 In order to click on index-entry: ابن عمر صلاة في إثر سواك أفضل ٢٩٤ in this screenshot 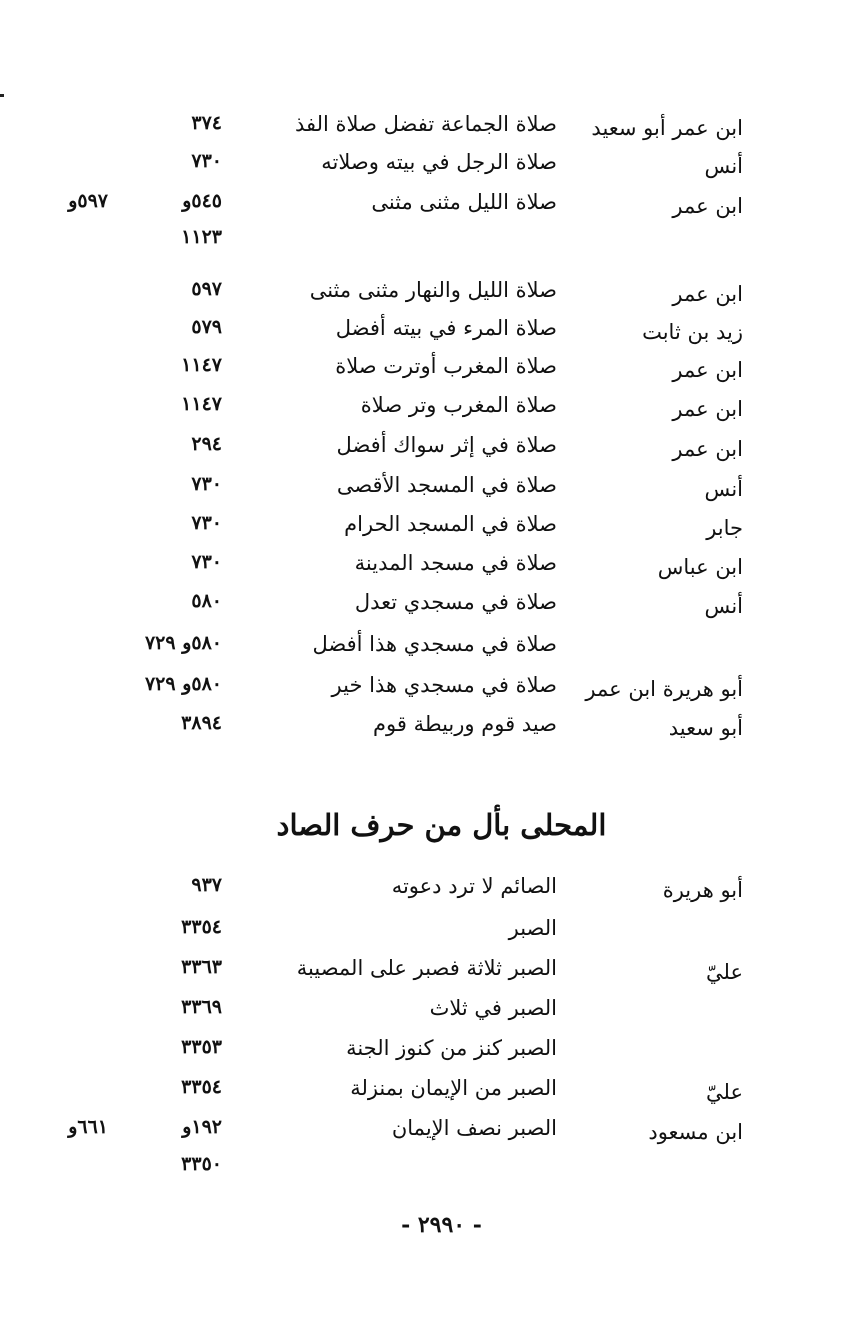, I will do `click(421, 451)`.